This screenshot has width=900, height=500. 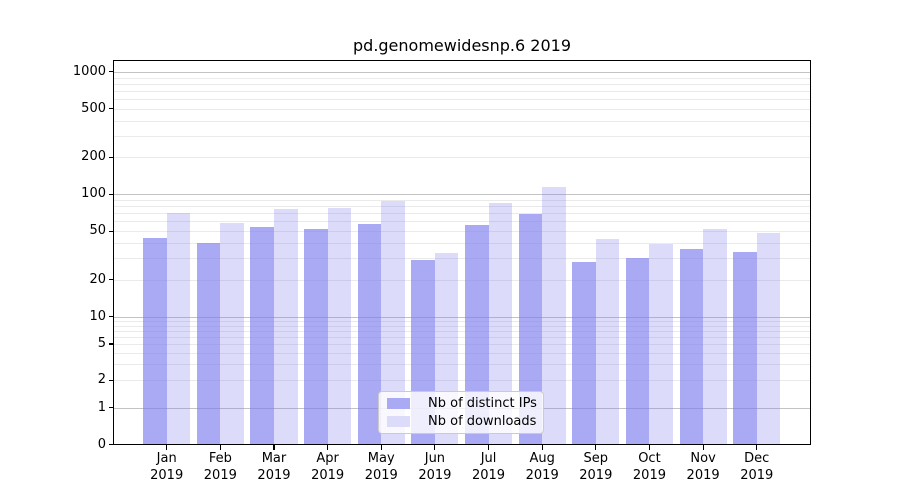 I want to click on legend-label-downloads: Nb of downloads, so click(x=482, y=421).